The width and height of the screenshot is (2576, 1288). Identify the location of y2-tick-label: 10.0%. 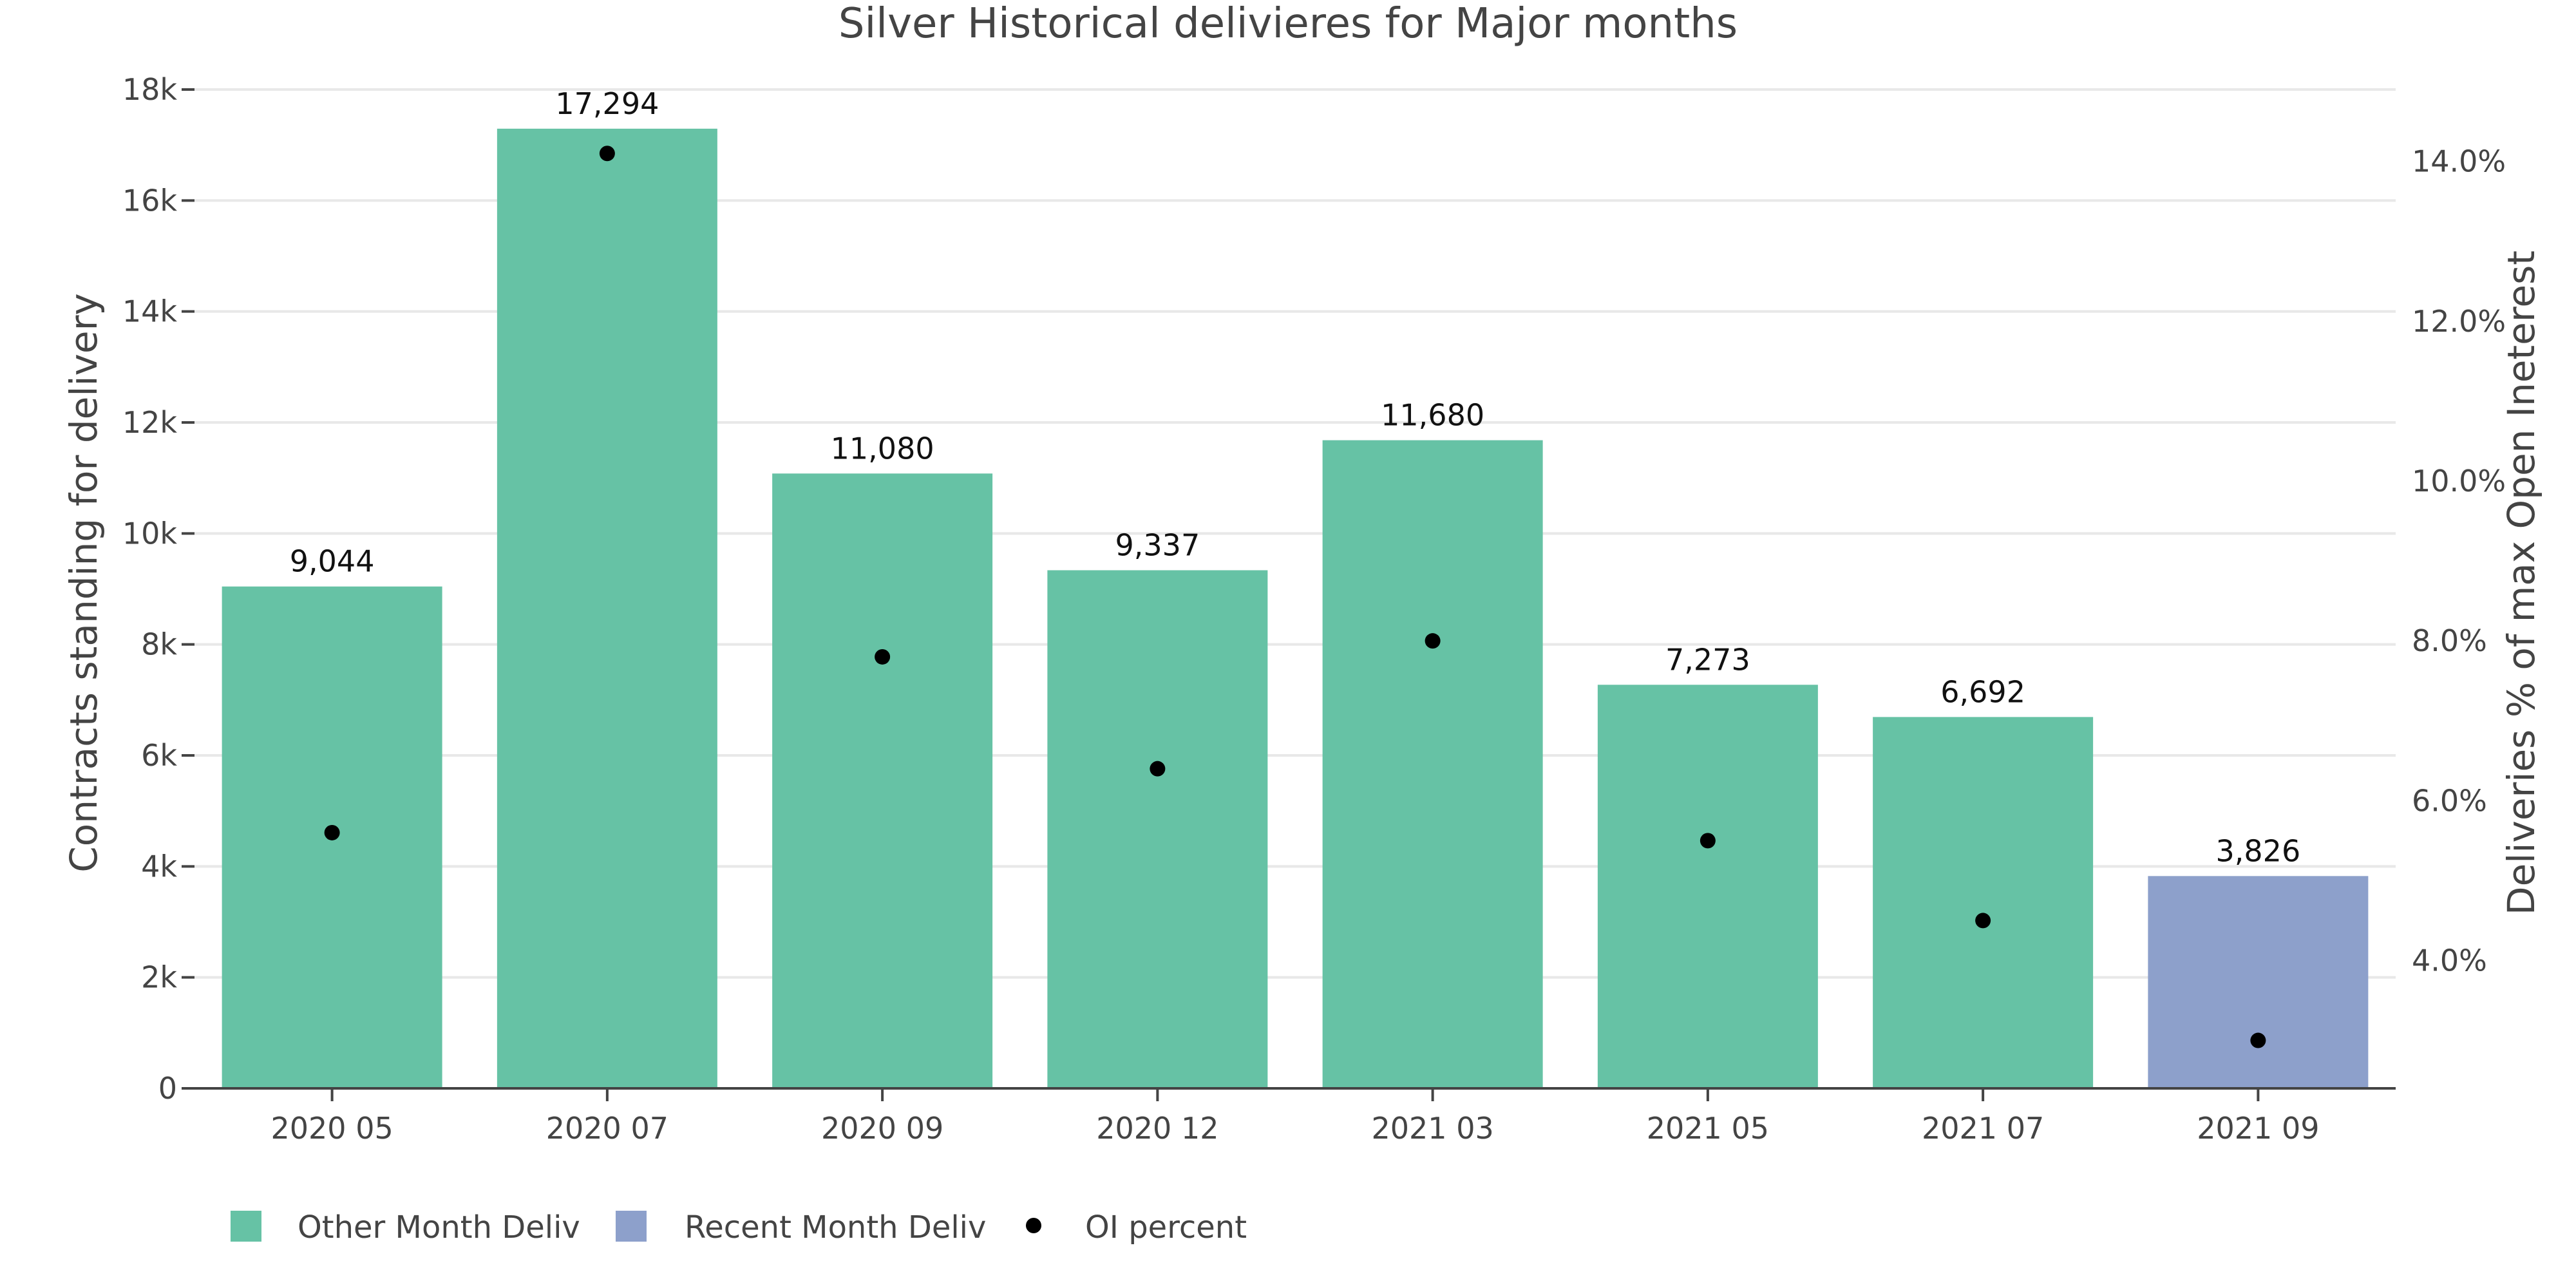
(2459, 481).